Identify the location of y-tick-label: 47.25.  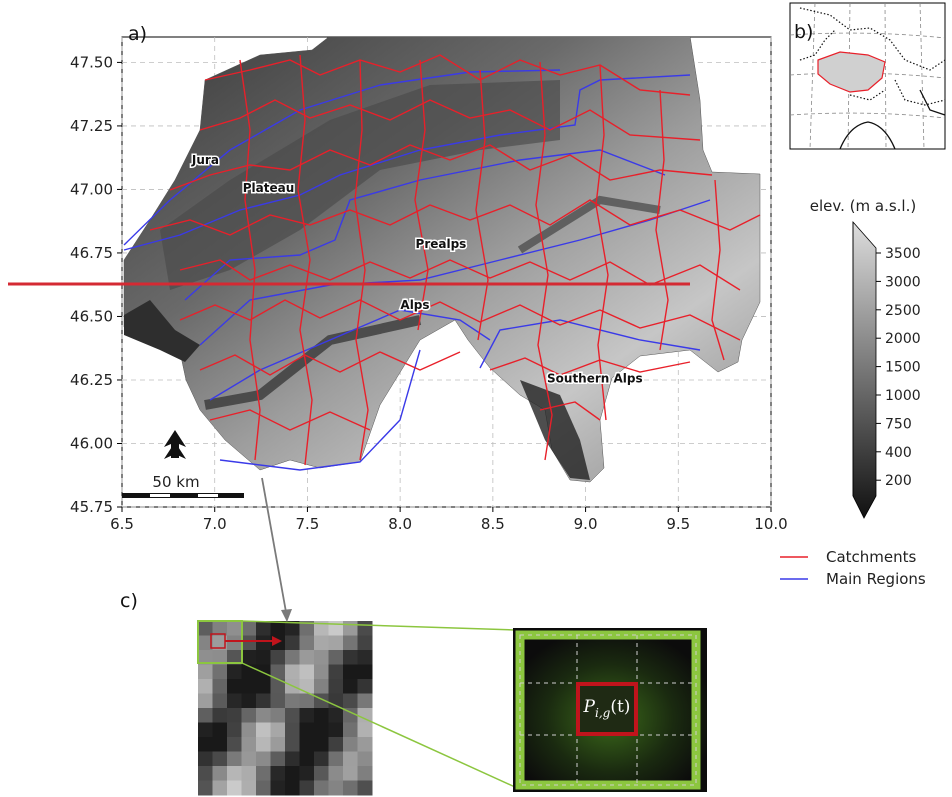
(91, 126).